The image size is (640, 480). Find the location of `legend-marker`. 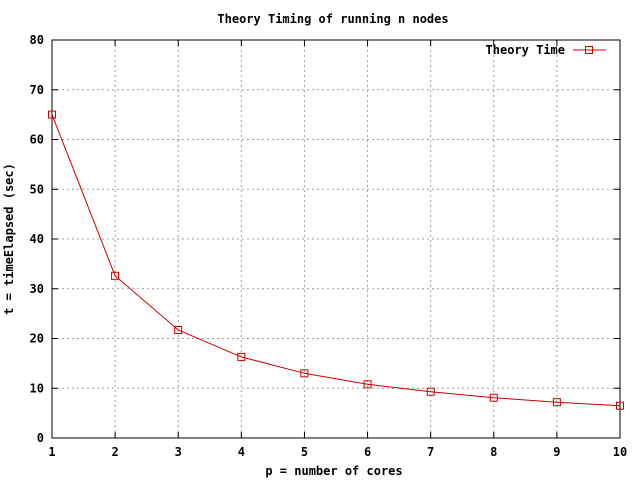

legend-marker is located at coordinates (589, 50).